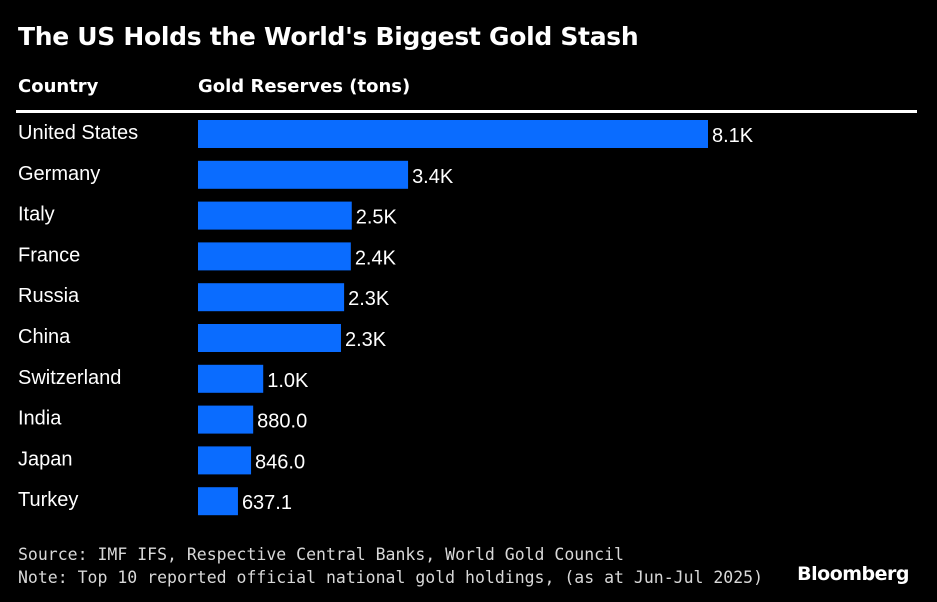 The width and height of the screenshot is (937, 602). I want to click on category-label-united-states: United States, so click(78, 133).